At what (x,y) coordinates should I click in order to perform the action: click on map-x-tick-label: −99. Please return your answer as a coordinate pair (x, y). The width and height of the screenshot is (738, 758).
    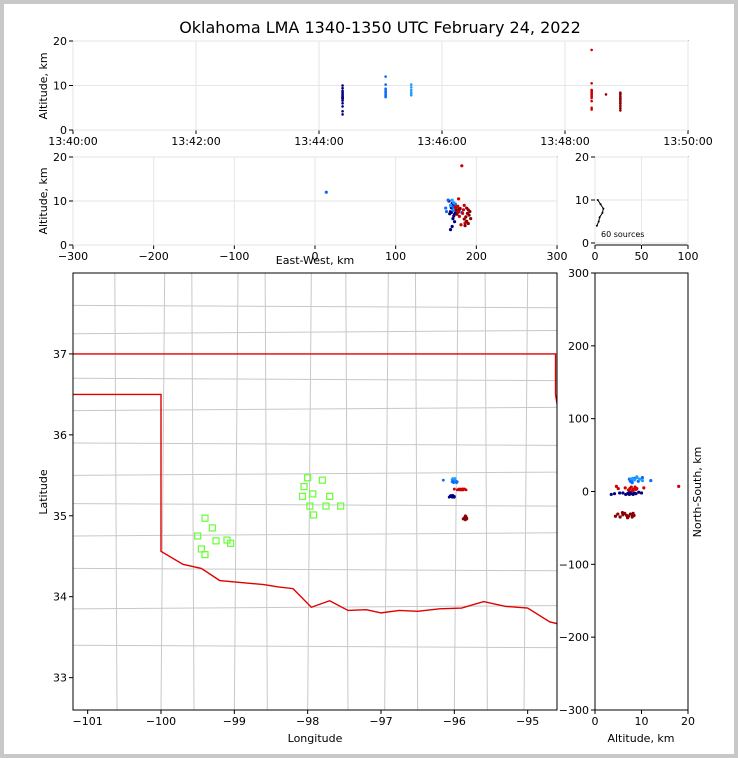
    Looking at the image, I should click on (234, 721).